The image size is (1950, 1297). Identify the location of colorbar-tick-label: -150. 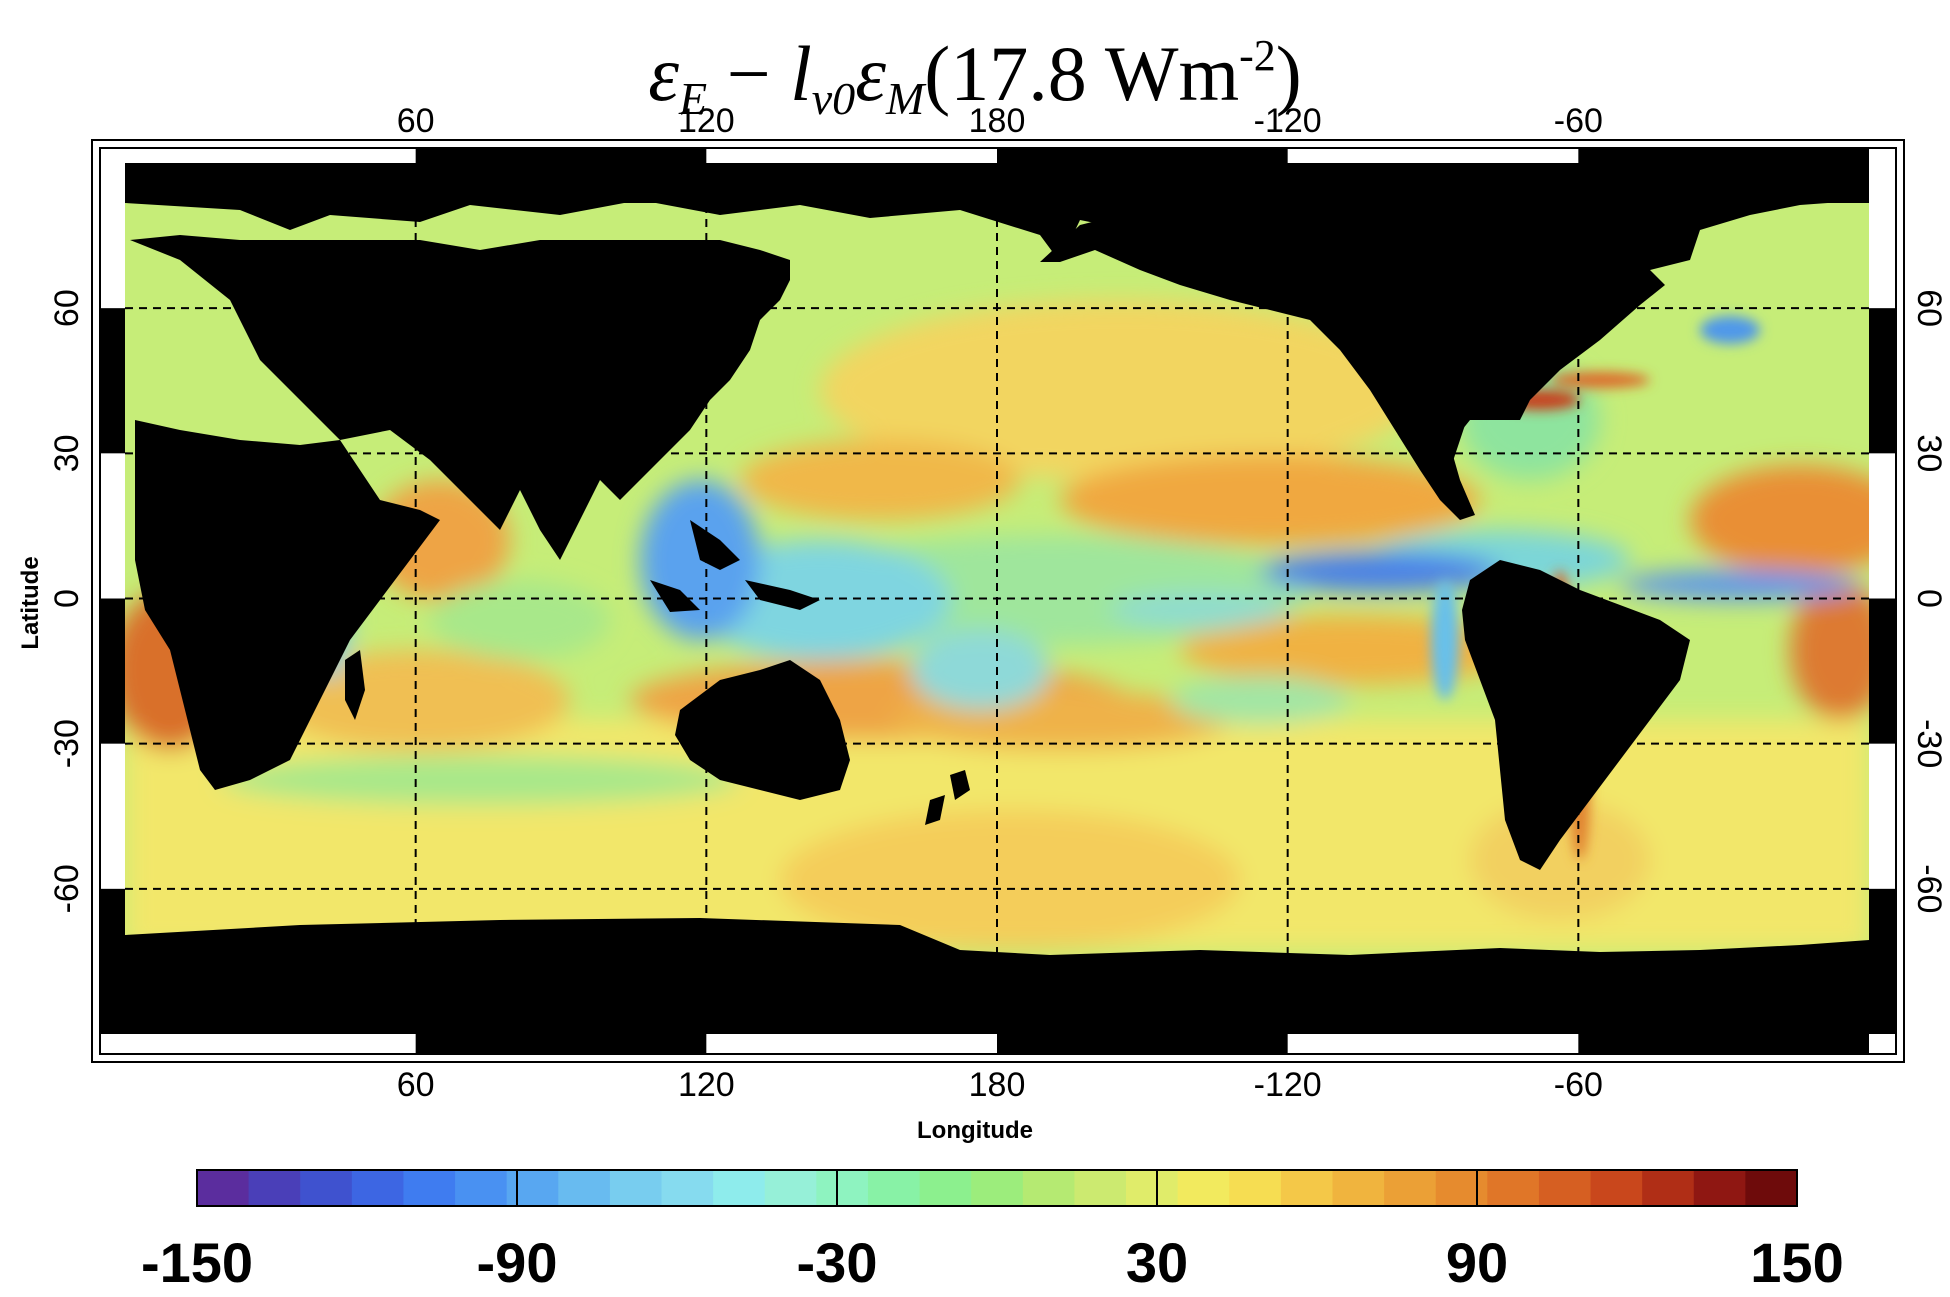
(197, 1262).